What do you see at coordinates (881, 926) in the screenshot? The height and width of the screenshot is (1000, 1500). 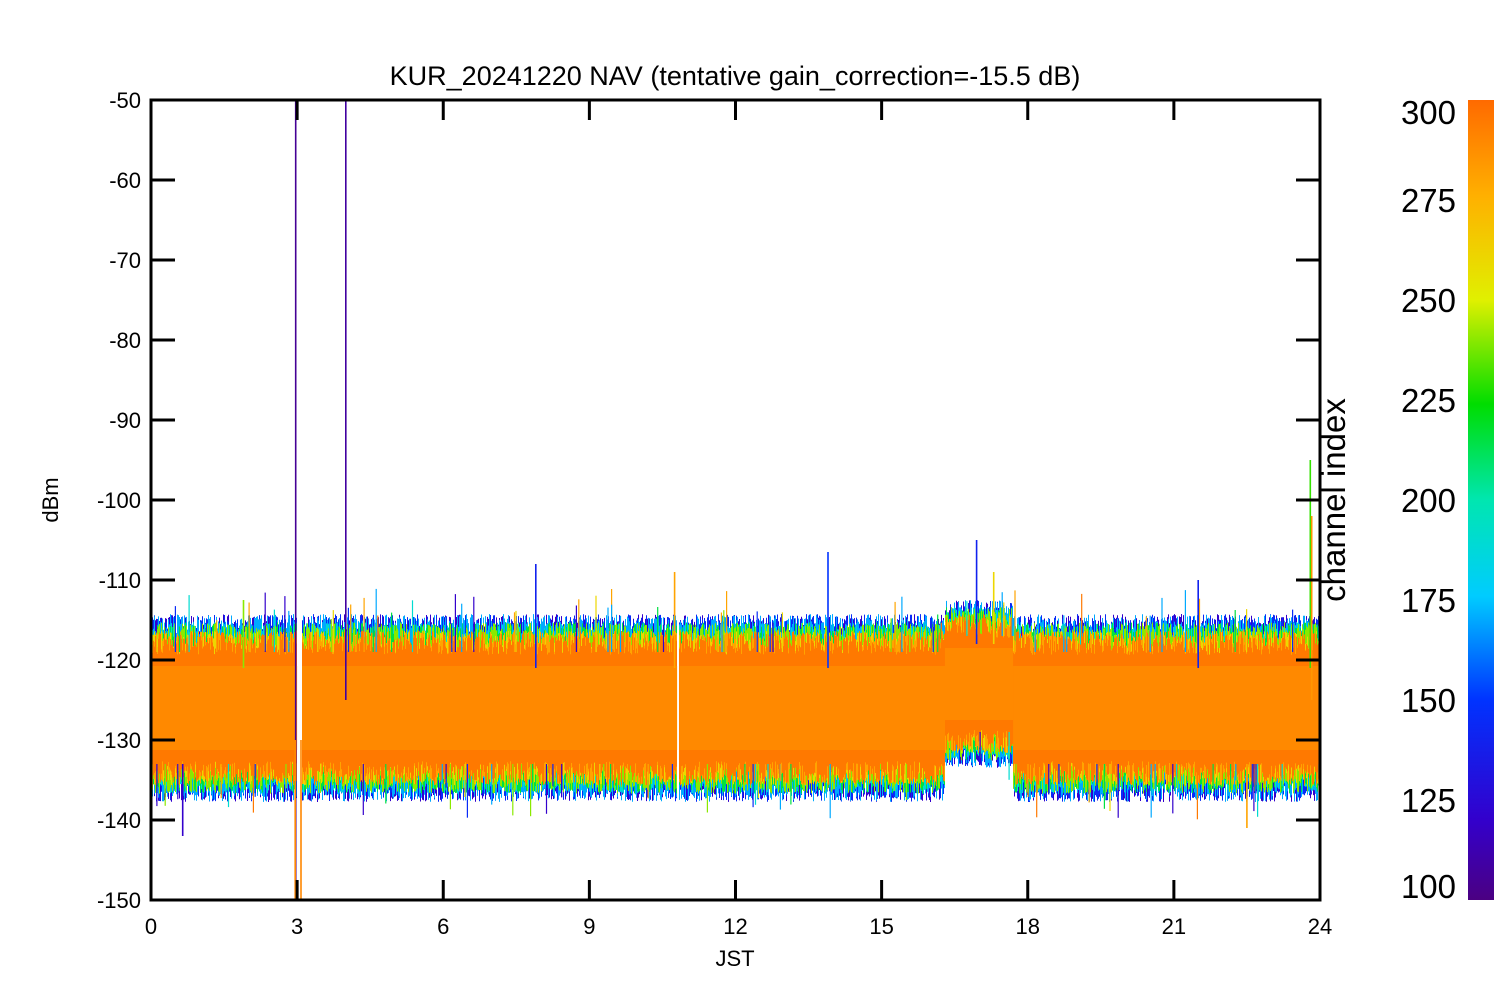 I see `x-tick-label: 15` at bounding box center [881, 926].